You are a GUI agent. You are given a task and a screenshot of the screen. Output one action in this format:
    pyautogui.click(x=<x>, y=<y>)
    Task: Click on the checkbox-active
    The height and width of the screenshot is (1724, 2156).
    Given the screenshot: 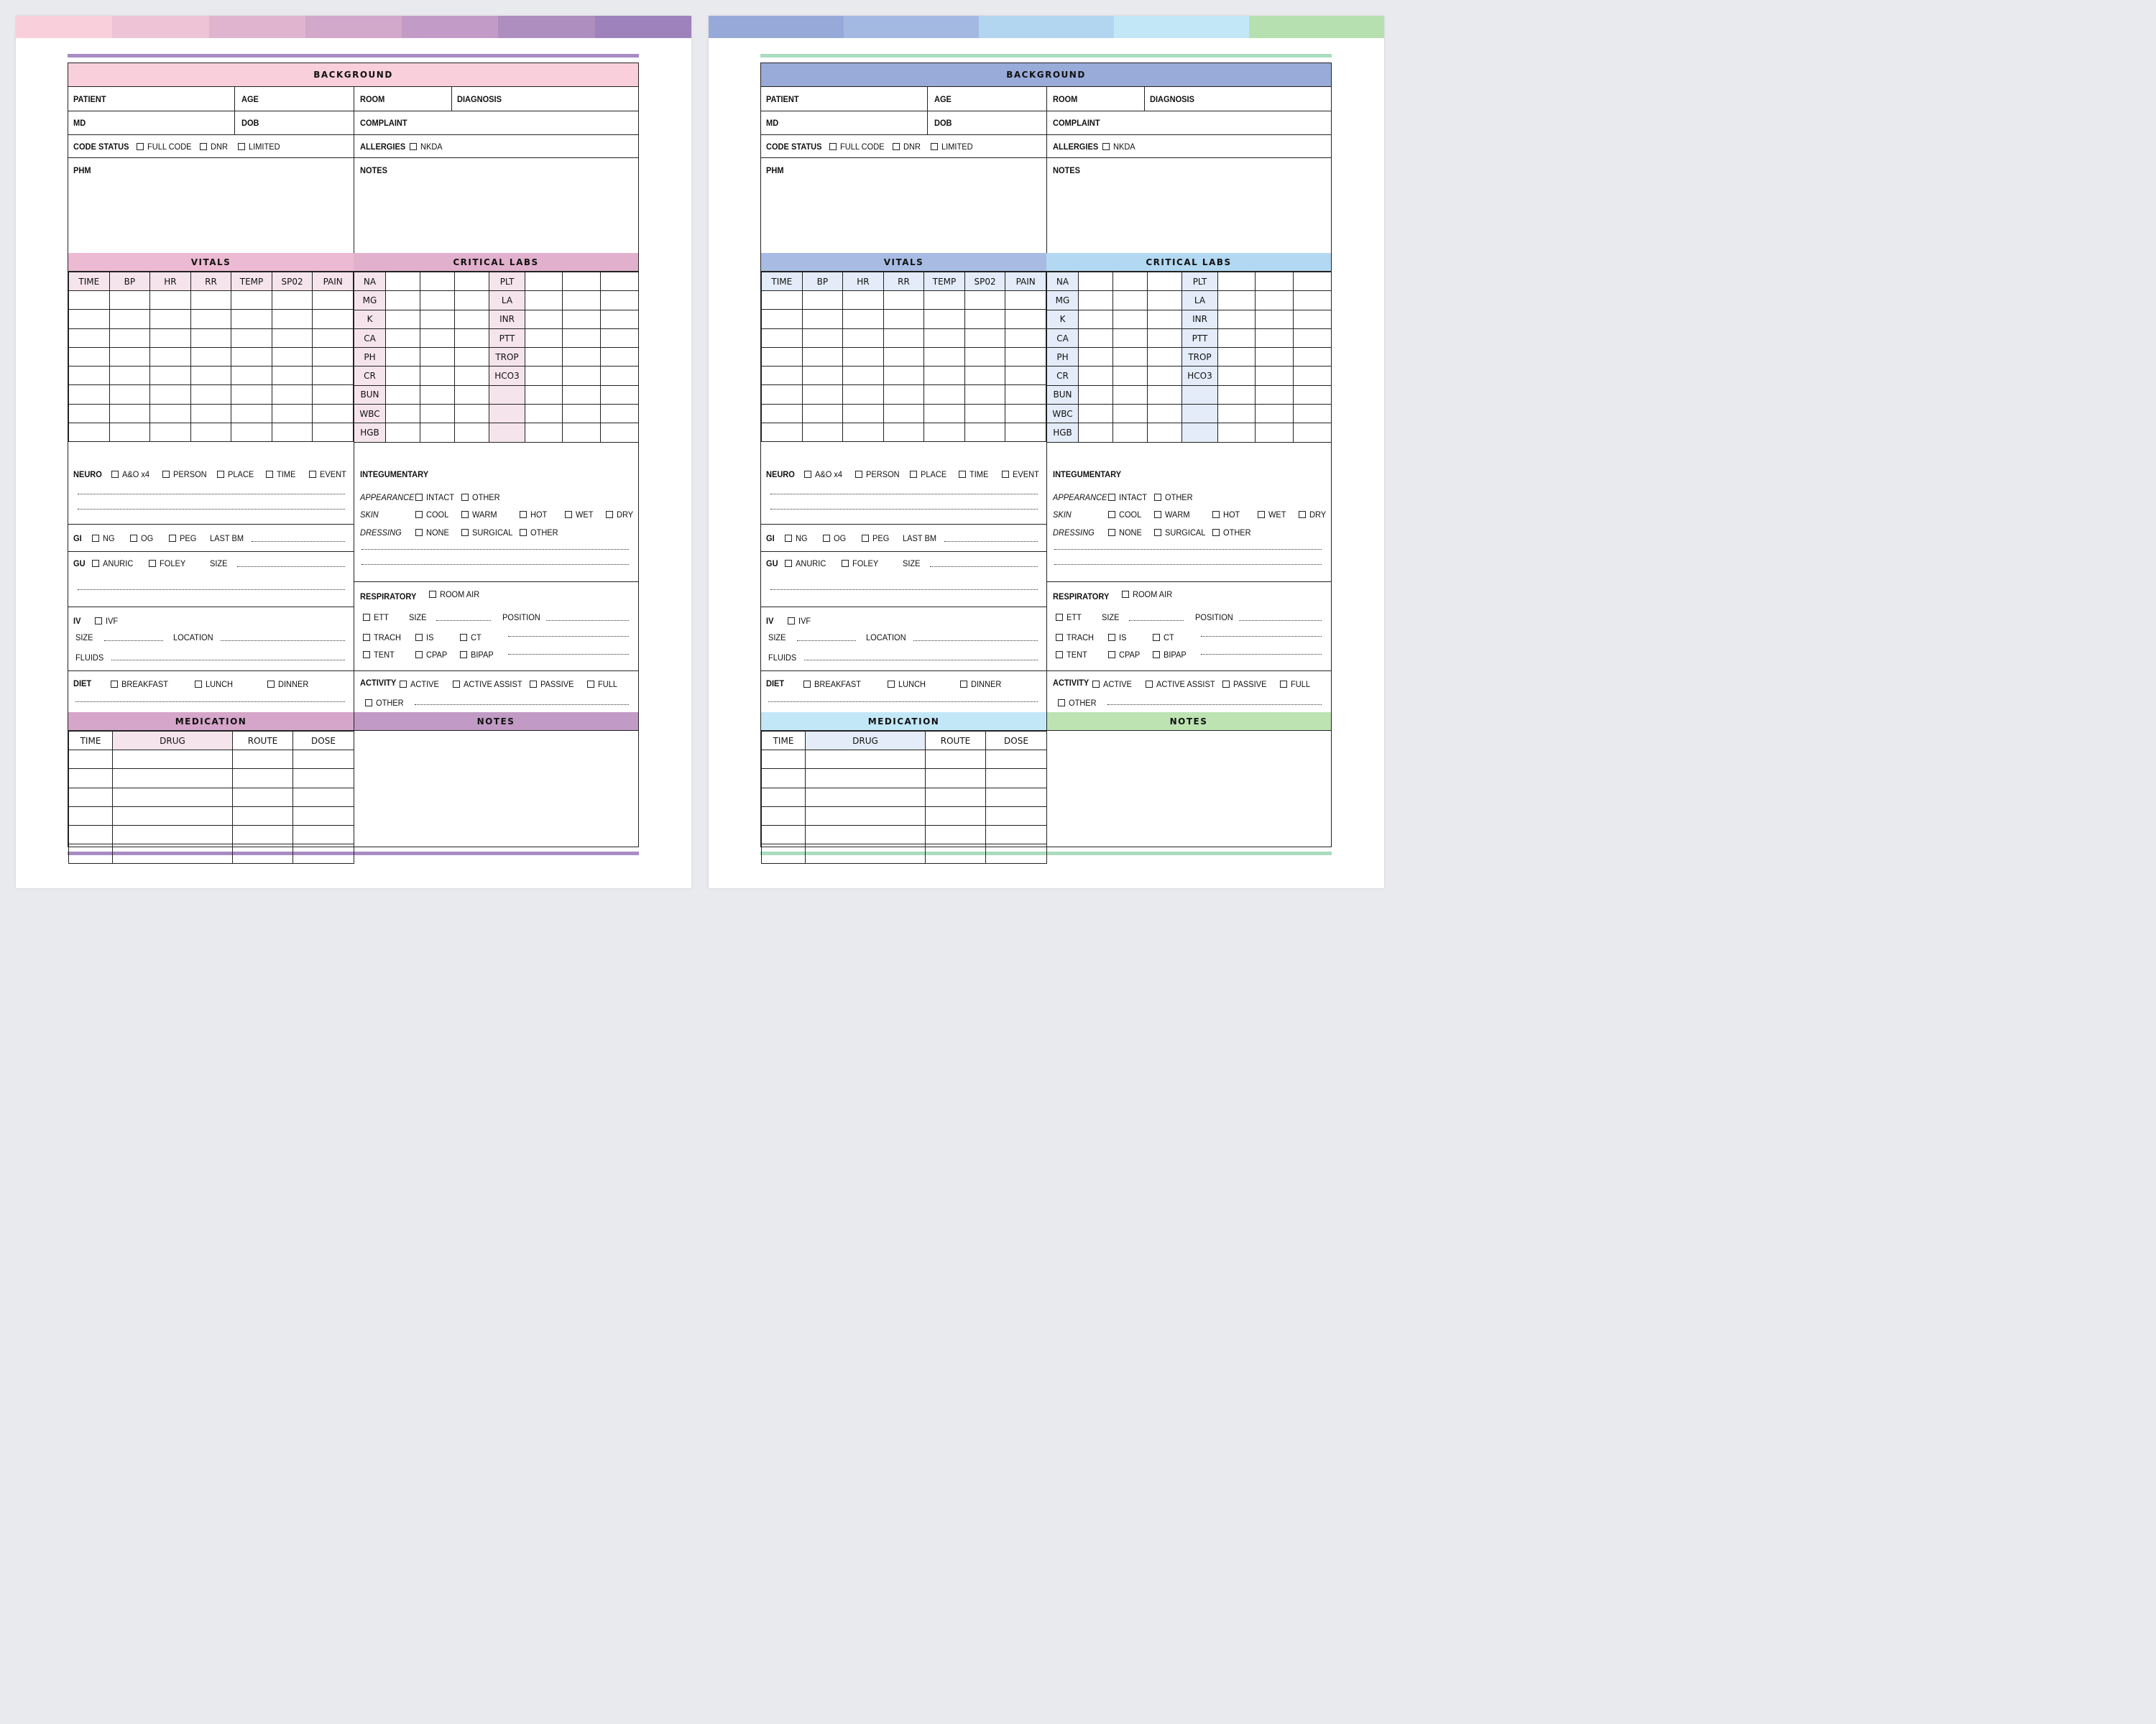 What is the action you would take?
    pyautogui.click(x=1096, y=684)
    